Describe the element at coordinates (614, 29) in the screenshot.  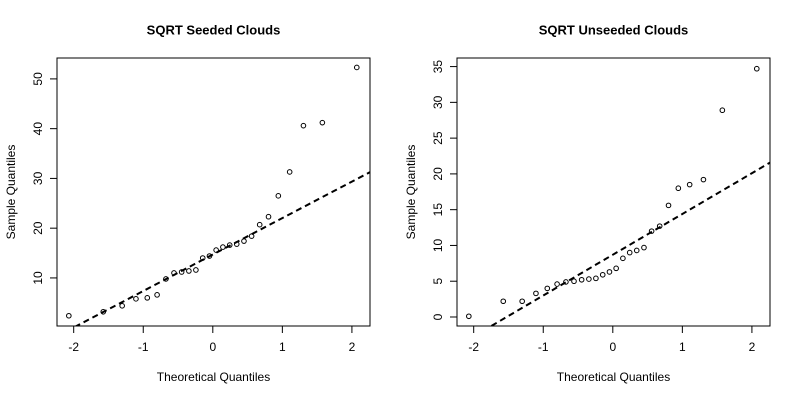
I see `chart-title: SQRT Unseeded Clouds` at that location.